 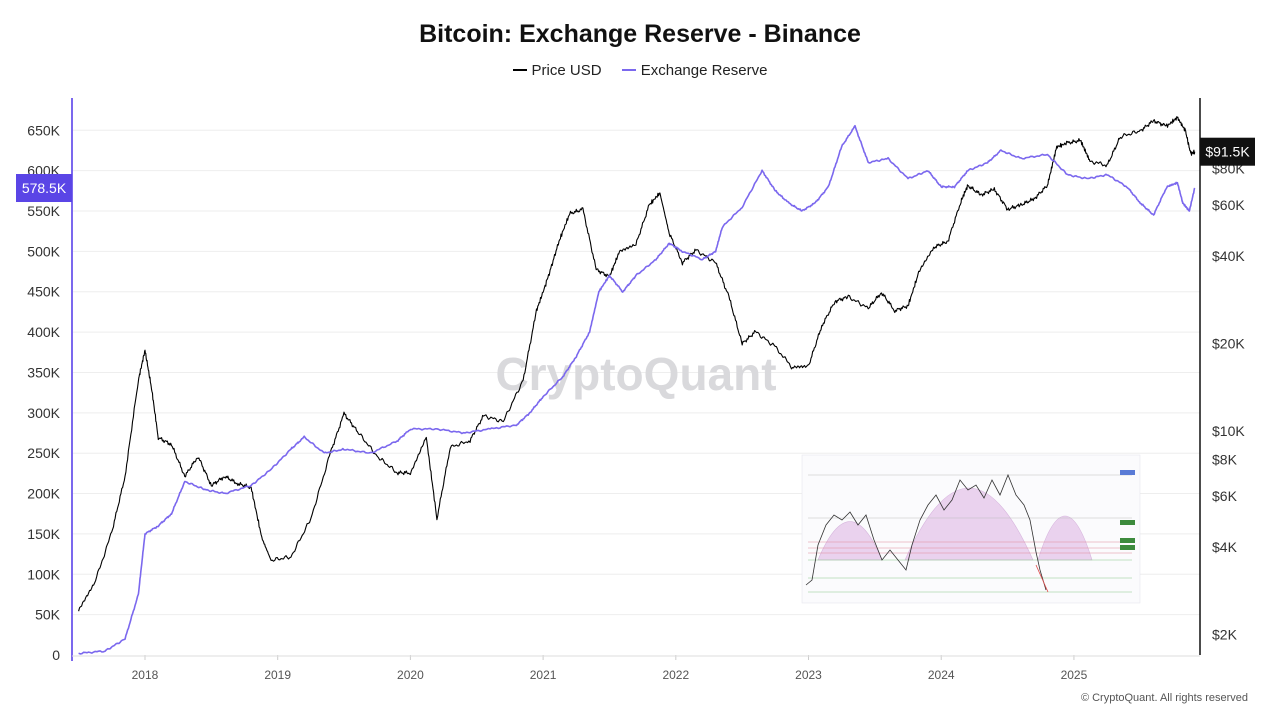 I want to click on x-tick-label: 2021, so click(x=543, y=675).